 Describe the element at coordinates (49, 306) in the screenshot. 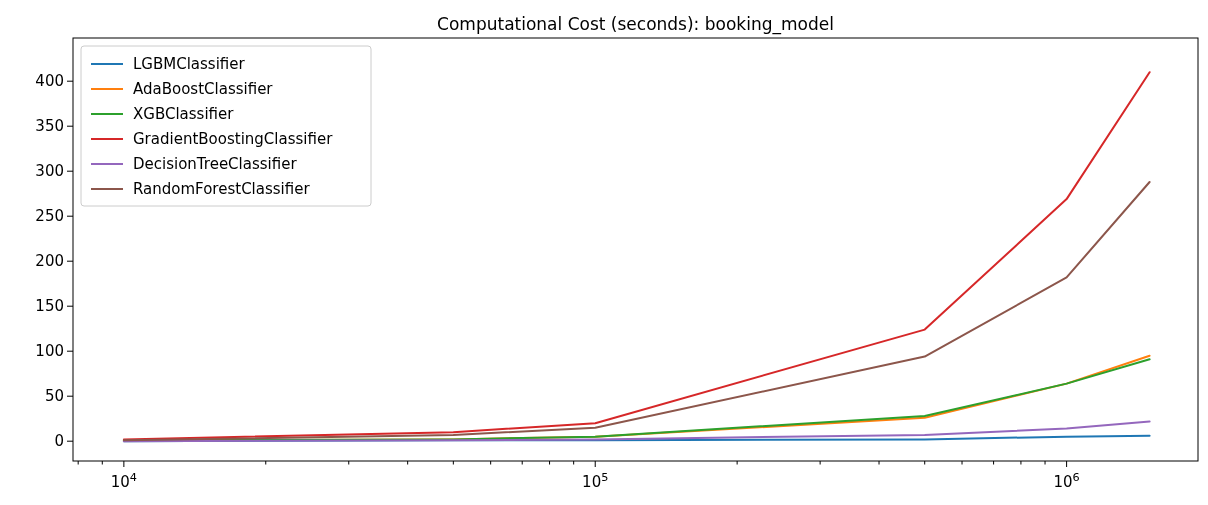

I see `y-tick-label: 150` at that location.